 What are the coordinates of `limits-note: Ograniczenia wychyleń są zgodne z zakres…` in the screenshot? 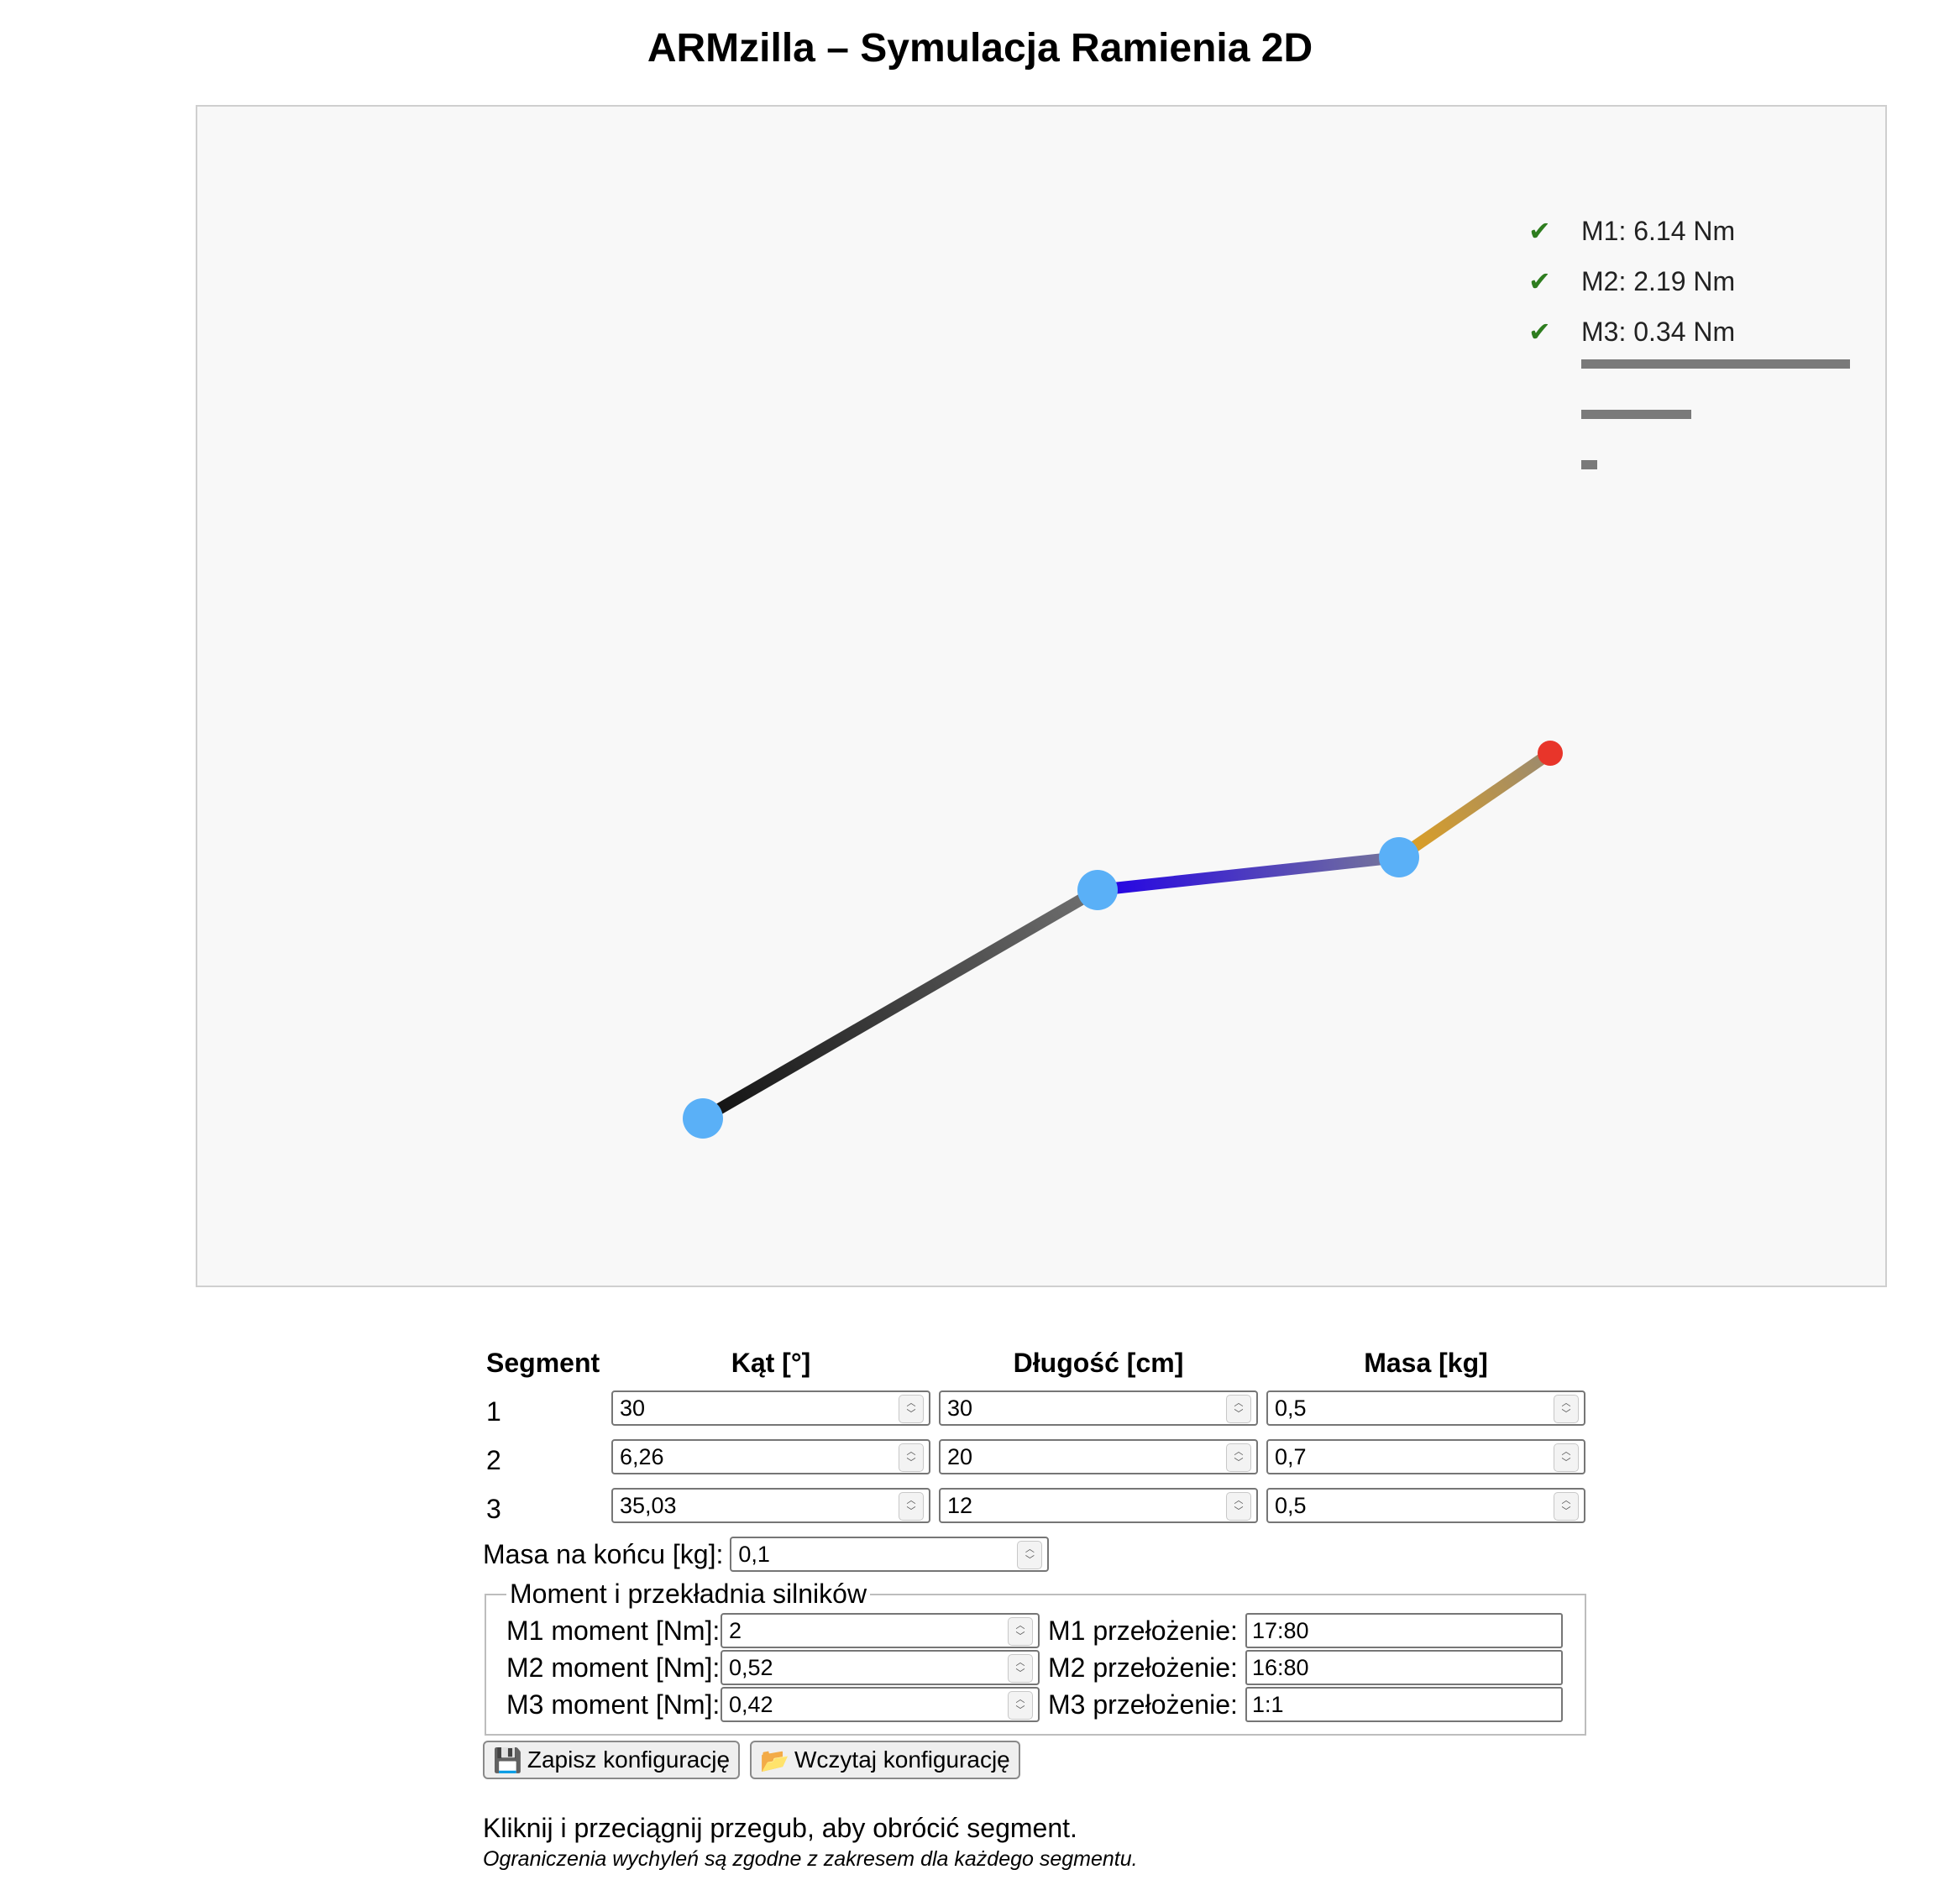 It's located at (810, 1859).